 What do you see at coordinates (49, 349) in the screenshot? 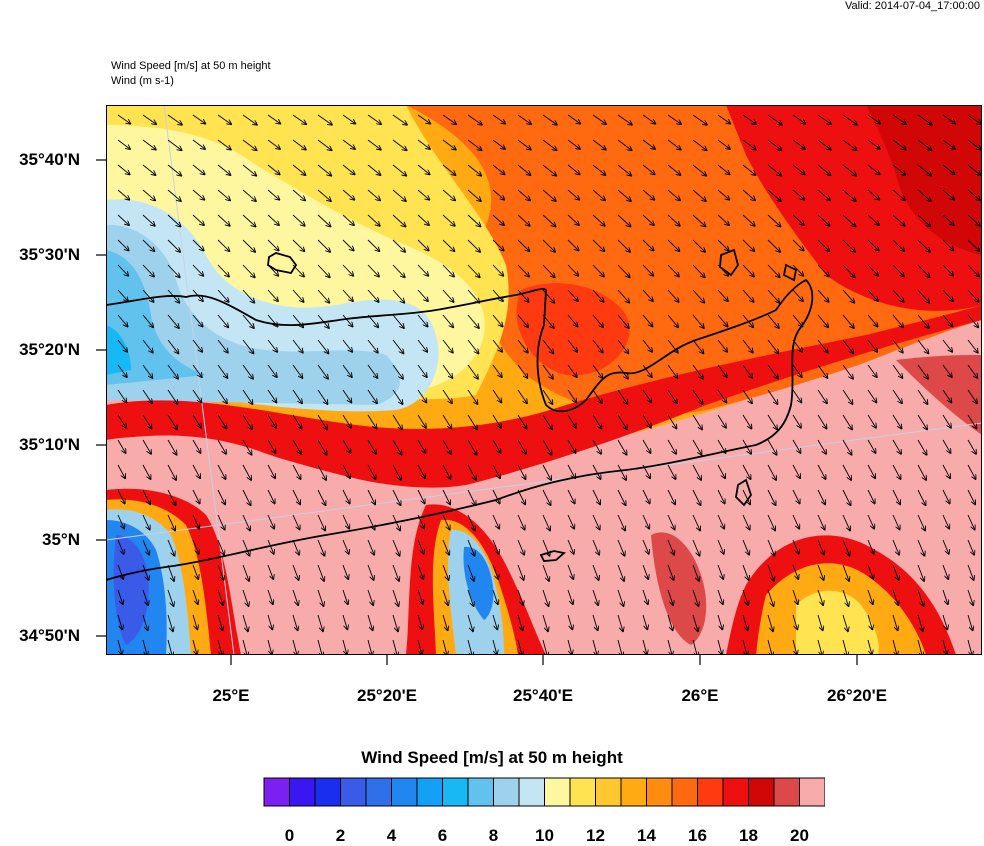
I see `lat-label: 35°20'N` at bounding box center [49, 349].